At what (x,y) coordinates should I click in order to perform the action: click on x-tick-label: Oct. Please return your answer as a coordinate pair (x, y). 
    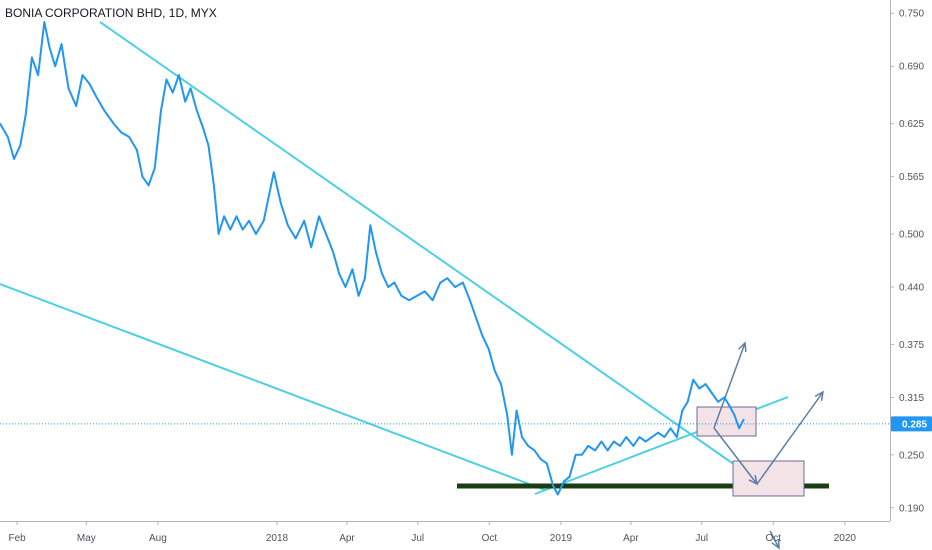
    Looking at the image, I should click on (774, 538).